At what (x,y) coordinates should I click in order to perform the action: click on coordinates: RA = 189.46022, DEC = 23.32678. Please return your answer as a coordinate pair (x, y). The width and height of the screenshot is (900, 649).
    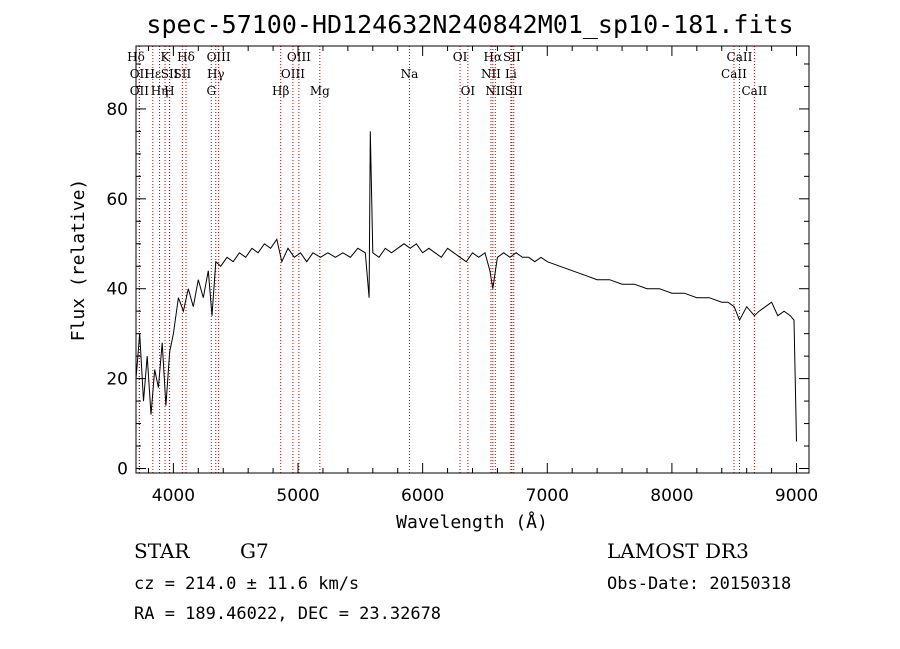
    Looking at the image, I should click on (287, 614).